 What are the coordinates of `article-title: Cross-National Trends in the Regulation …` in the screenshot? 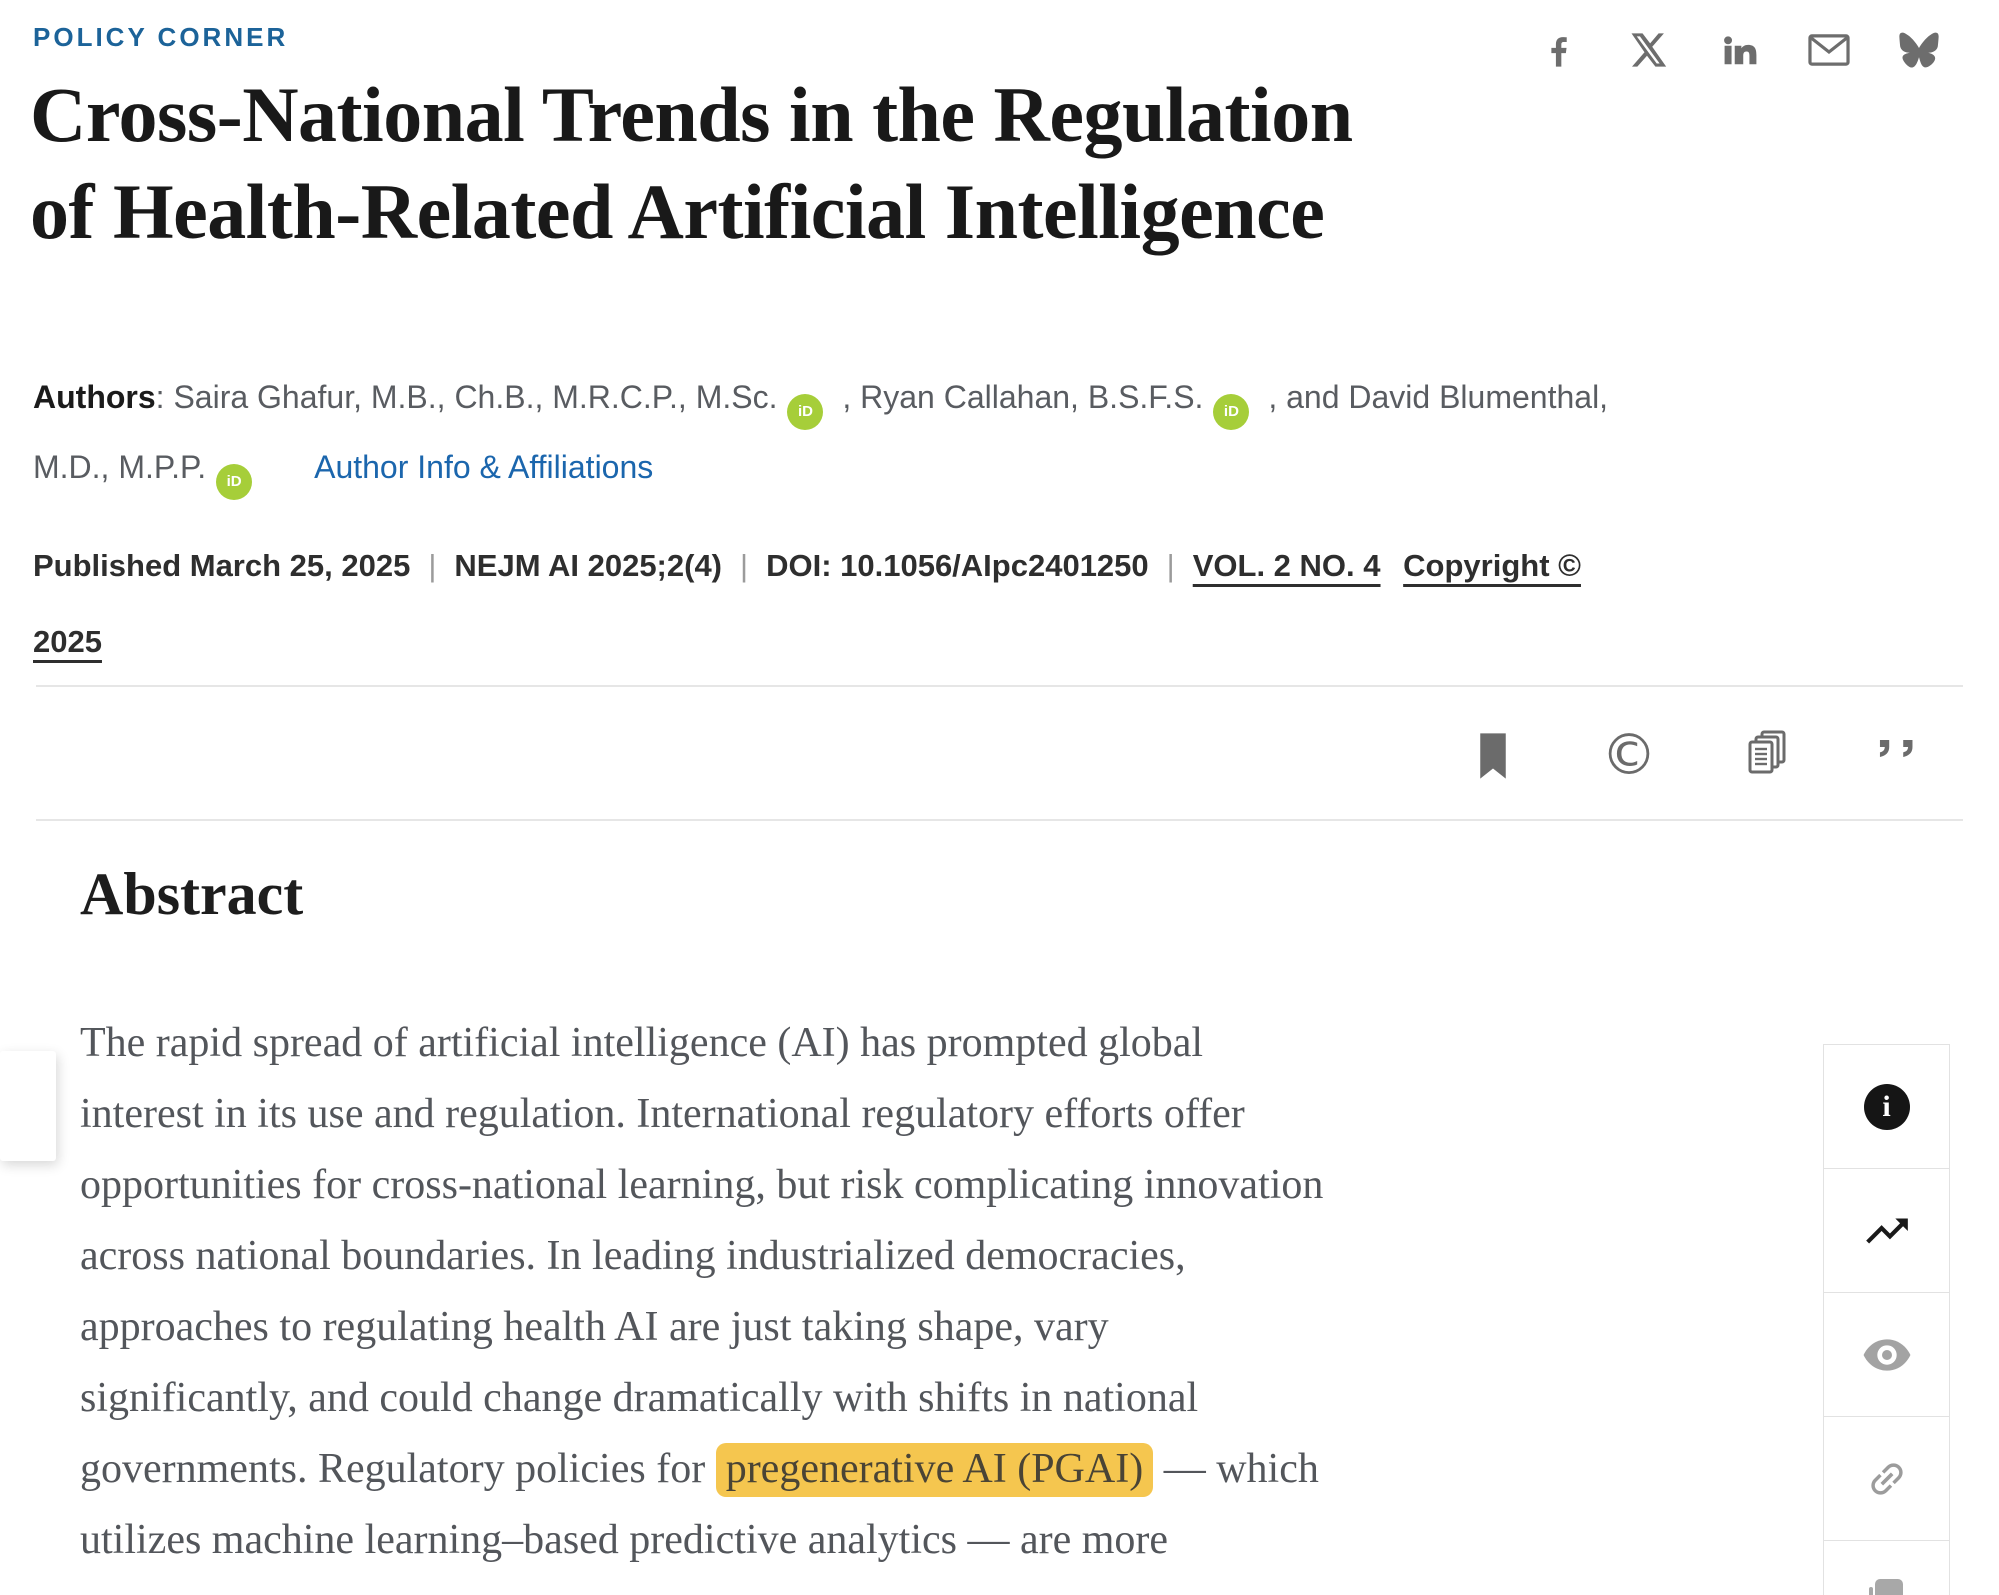 It's located at (1000, 163).